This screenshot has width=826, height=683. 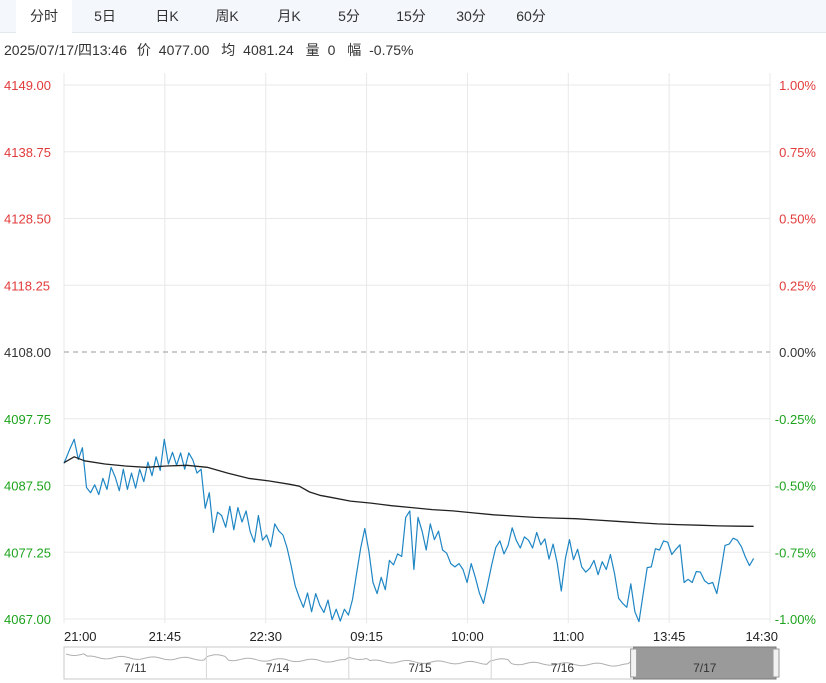 What do you see at coordinates (408, 491) in the screenshot?
I see `average-price-line` at bounding box center [408, 491].